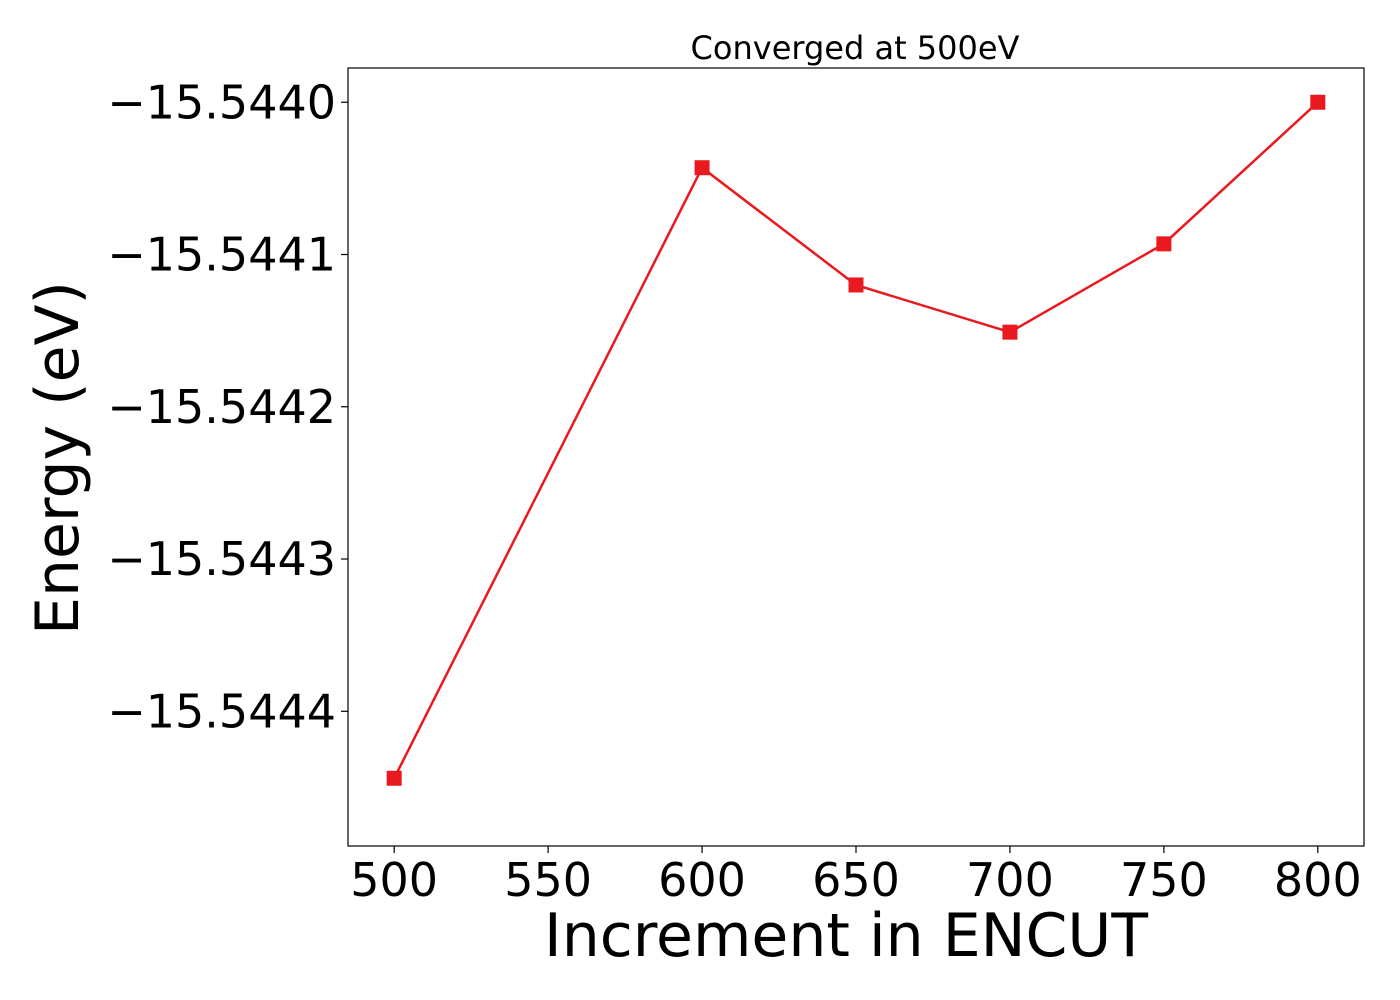  I want to click on chart-title: Converged at 500eV, so click(855, 48).